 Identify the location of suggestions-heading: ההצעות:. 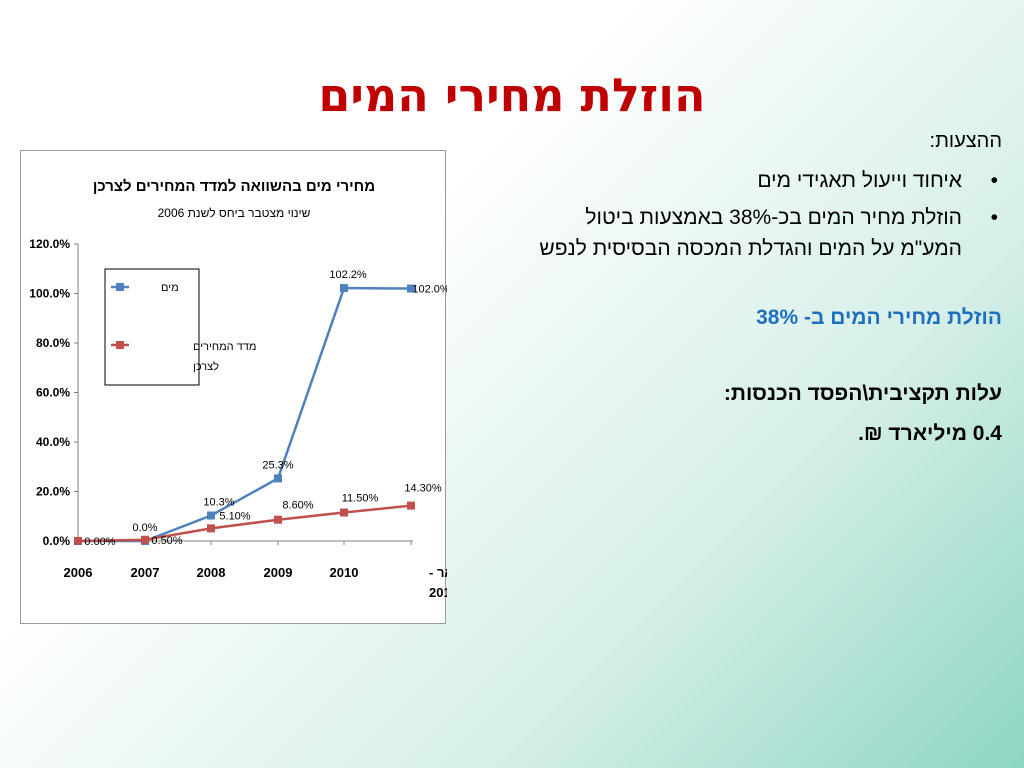
(965, 141).